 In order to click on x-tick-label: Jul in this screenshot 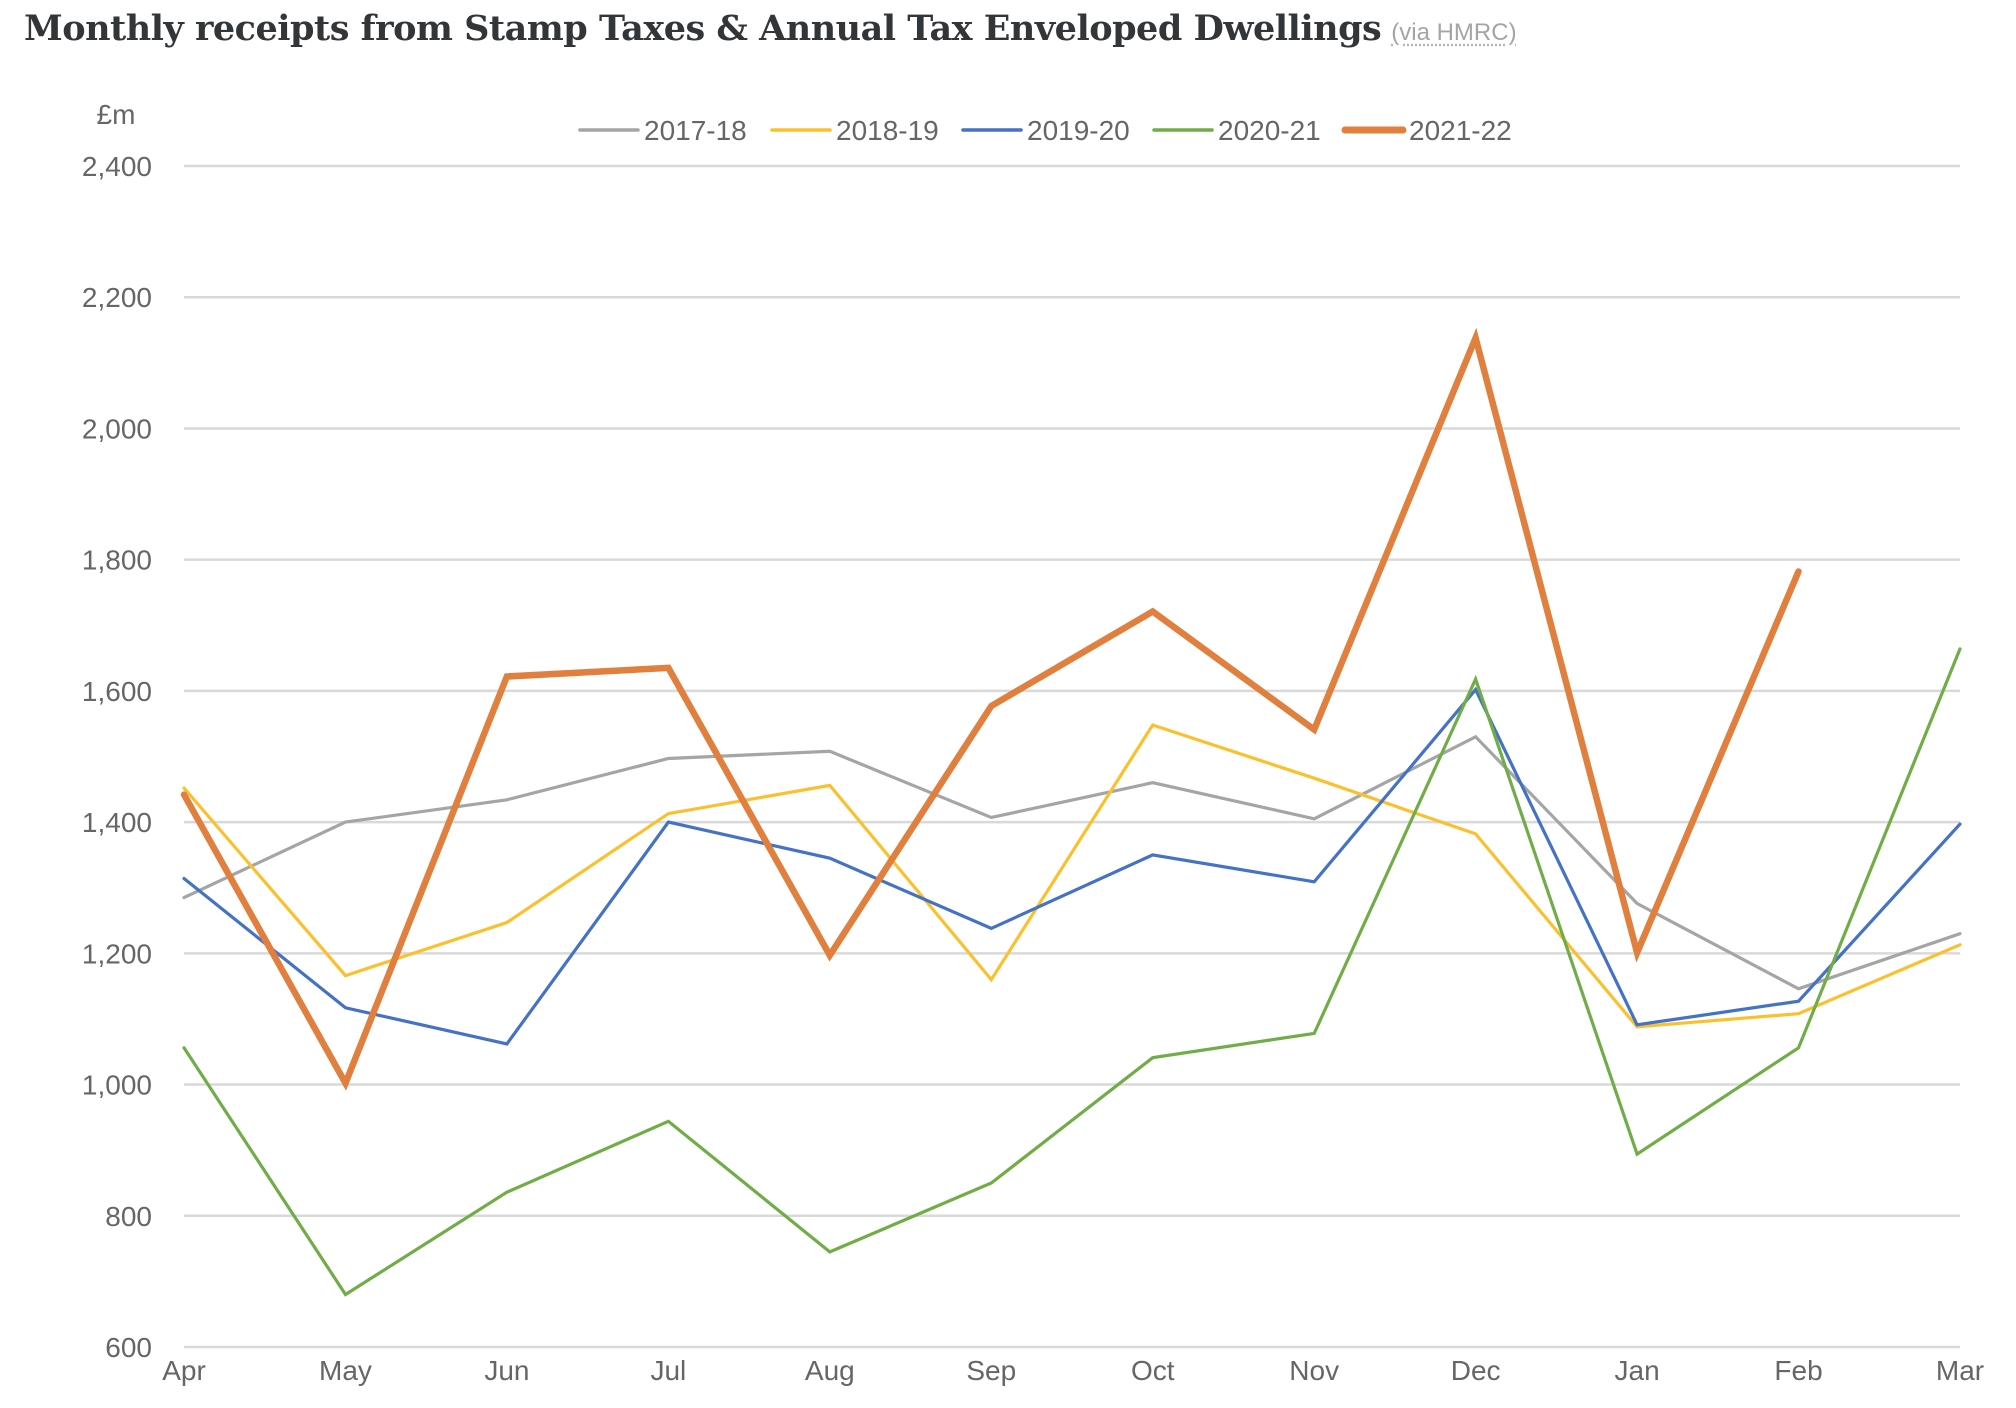, I will do `click(668, 1370)`.